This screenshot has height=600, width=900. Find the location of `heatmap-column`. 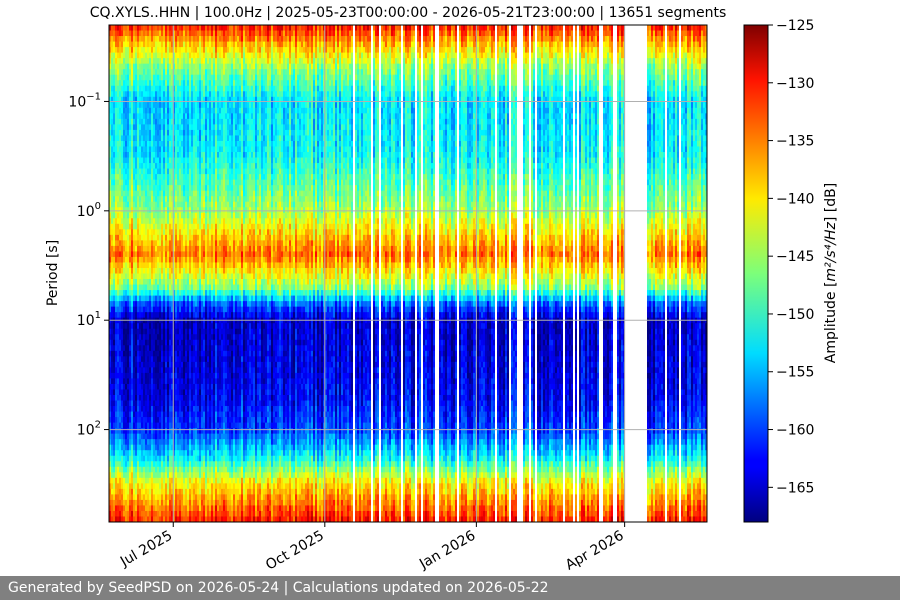

heatmap-column is located at coordinates (162, 273).